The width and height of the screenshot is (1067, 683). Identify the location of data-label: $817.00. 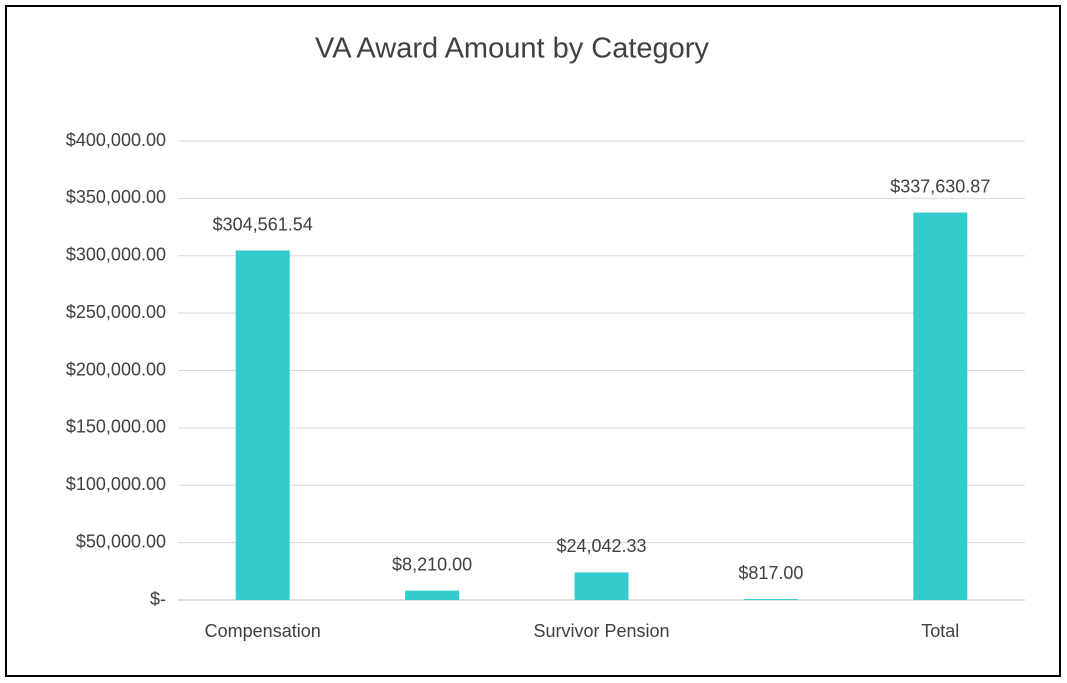
(770, 573).